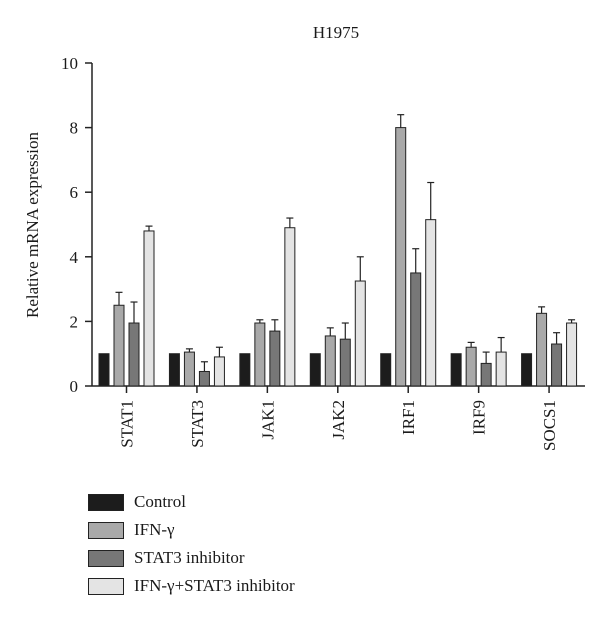 The image size is (600, 622). What do you see at coordinates (479, 417) in the screenshot?
I see `x-tick-label: IRF9` at bounding box center [479, 417].